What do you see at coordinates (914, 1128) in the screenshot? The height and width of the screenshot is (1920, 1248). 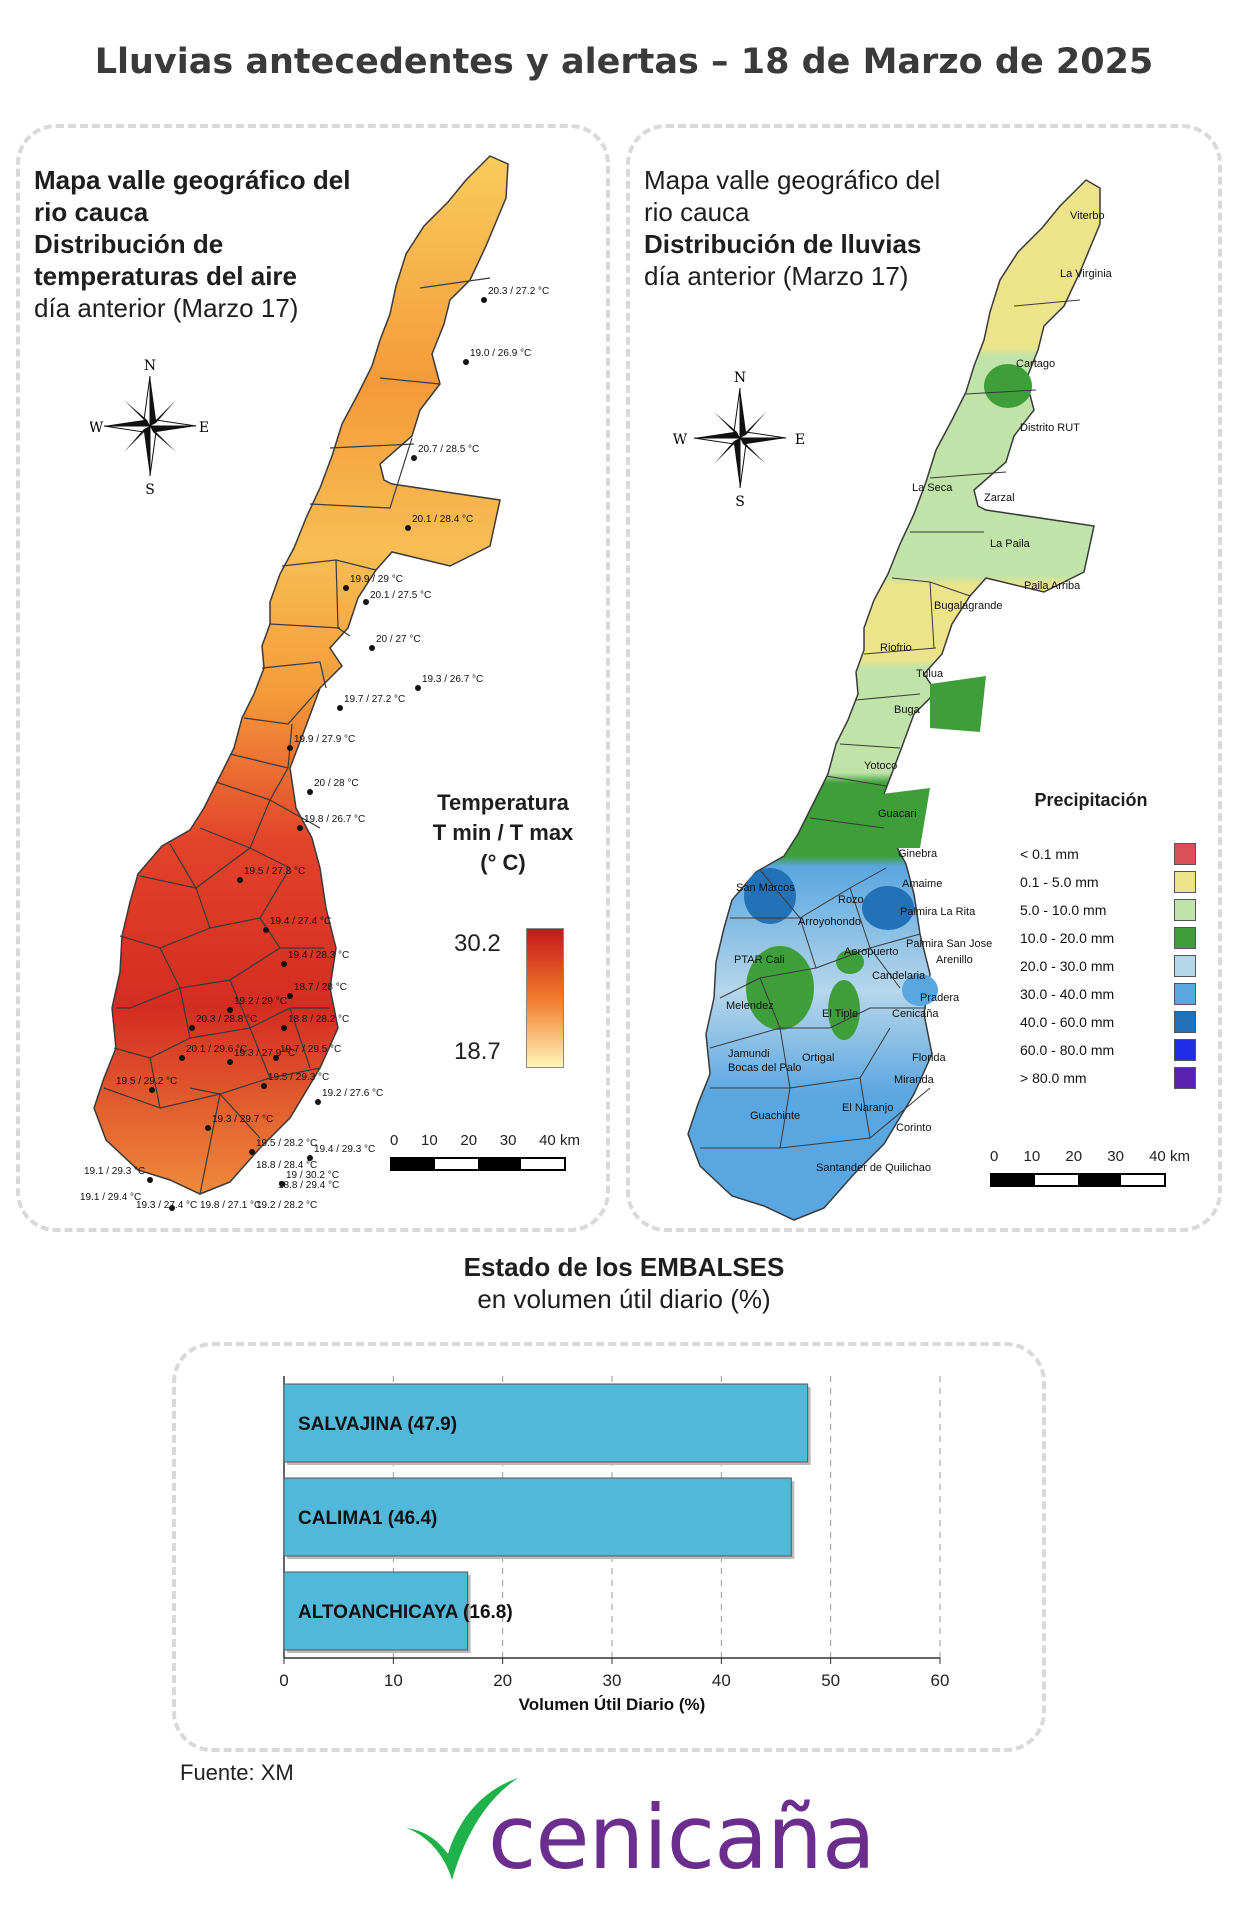 I see `place-label: Corinto` at bounding box center [914, 1128].